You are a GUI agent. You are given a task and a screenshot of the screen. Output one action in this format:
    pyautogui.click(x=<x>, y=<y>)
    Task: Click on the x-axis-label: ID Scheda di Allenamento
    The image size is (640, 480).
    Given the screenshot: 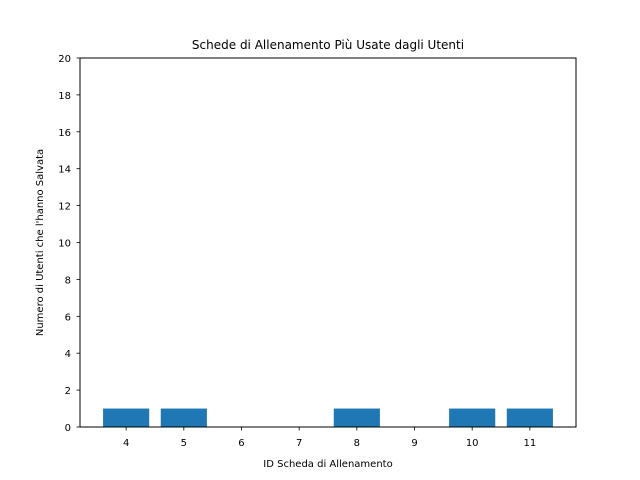 What is the action you would take?
    pyautogui.click(x=327, y=464)
    